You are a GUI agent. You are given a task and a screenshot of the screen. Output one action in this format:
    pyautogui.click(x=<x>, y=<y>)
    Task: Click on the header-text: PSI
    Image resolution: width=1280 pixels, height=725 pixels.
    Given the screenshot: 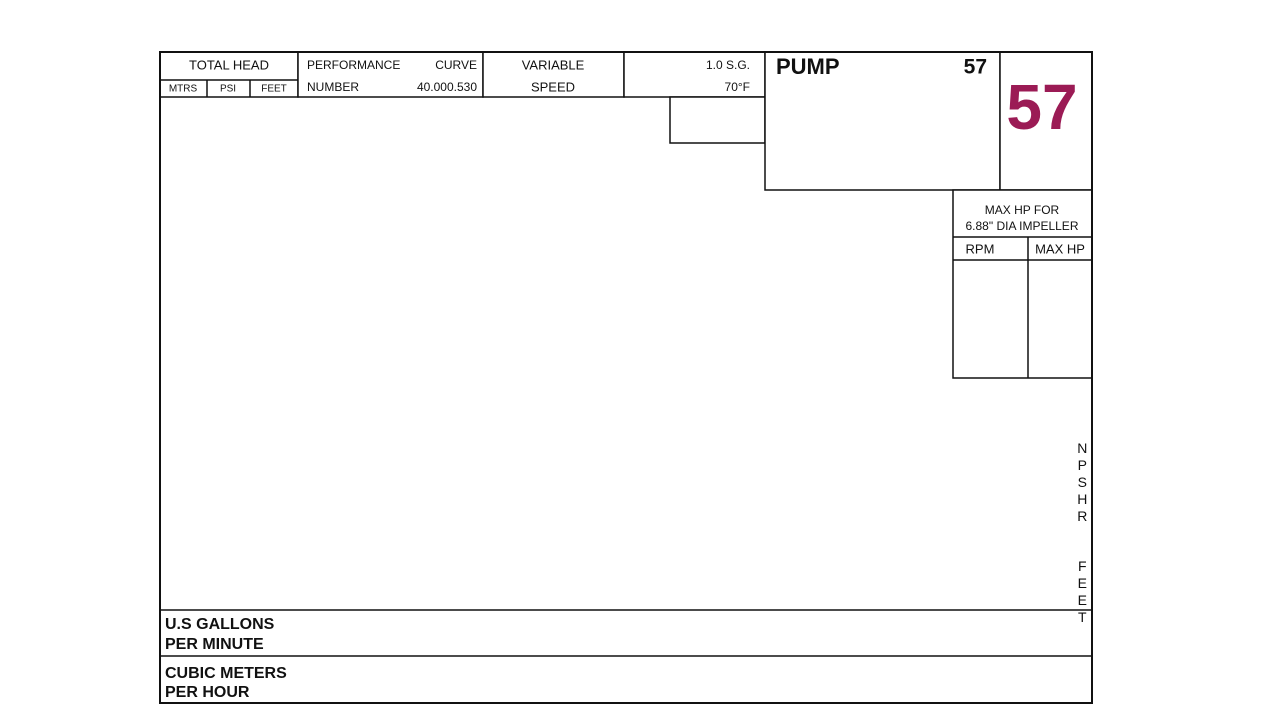 What is the action you would take?
    pyautogui.click(x=228, y=89)
    